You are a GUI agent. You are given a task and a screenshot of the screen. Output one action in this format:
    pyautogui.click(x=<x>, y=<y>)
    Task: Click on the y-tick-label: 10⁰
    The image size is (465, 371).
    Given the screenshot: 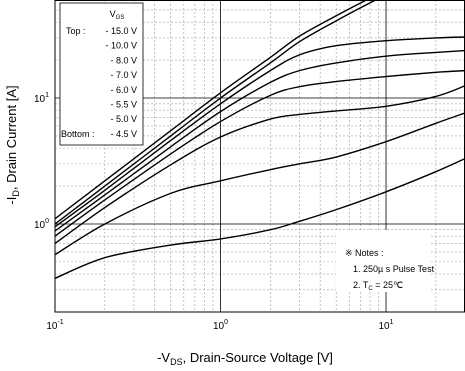 What is the action you would take?
    pyautogui.click(x=41, y=224)
    